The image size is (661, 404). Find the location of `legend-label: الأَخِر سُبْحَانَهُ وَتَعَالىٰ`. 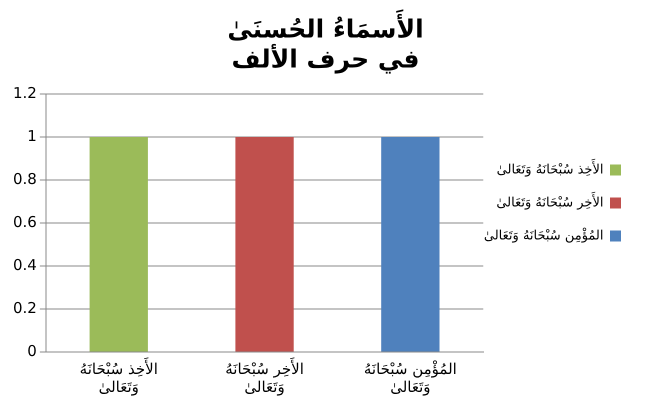

legend-label: الأَخِر سُبْحَانَهُ وَتَعَالىٰ is located at coordinates (550, 200).